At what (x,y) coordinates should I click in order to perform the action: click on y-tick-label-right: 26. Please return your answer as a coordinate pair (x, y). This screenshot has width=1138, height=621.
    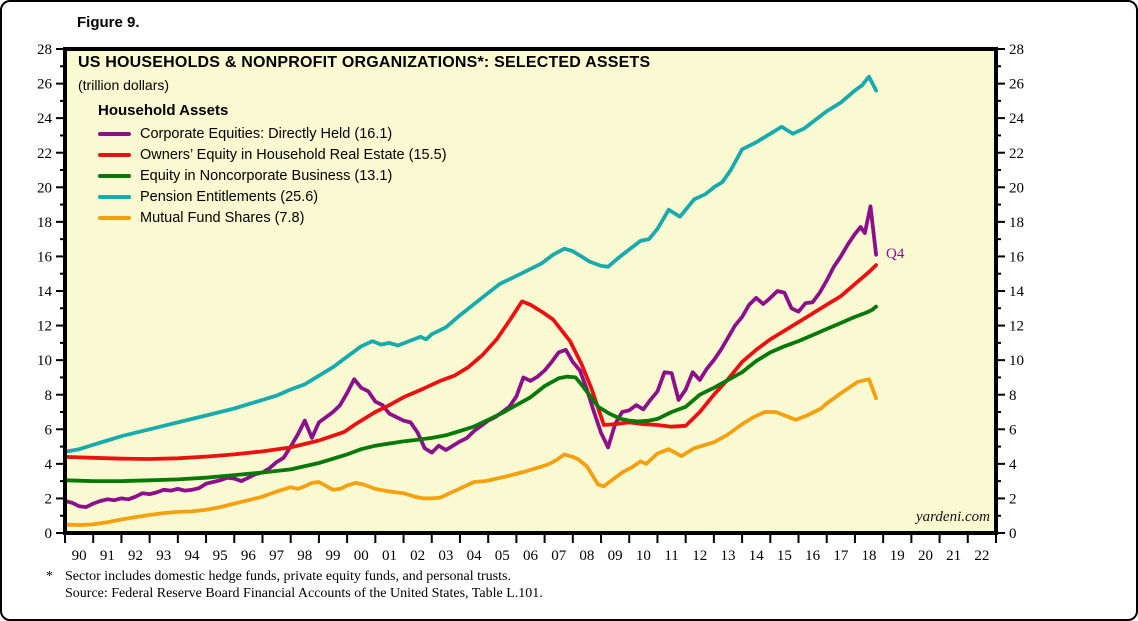
    Looking at the image, I should click on (1017, 85).